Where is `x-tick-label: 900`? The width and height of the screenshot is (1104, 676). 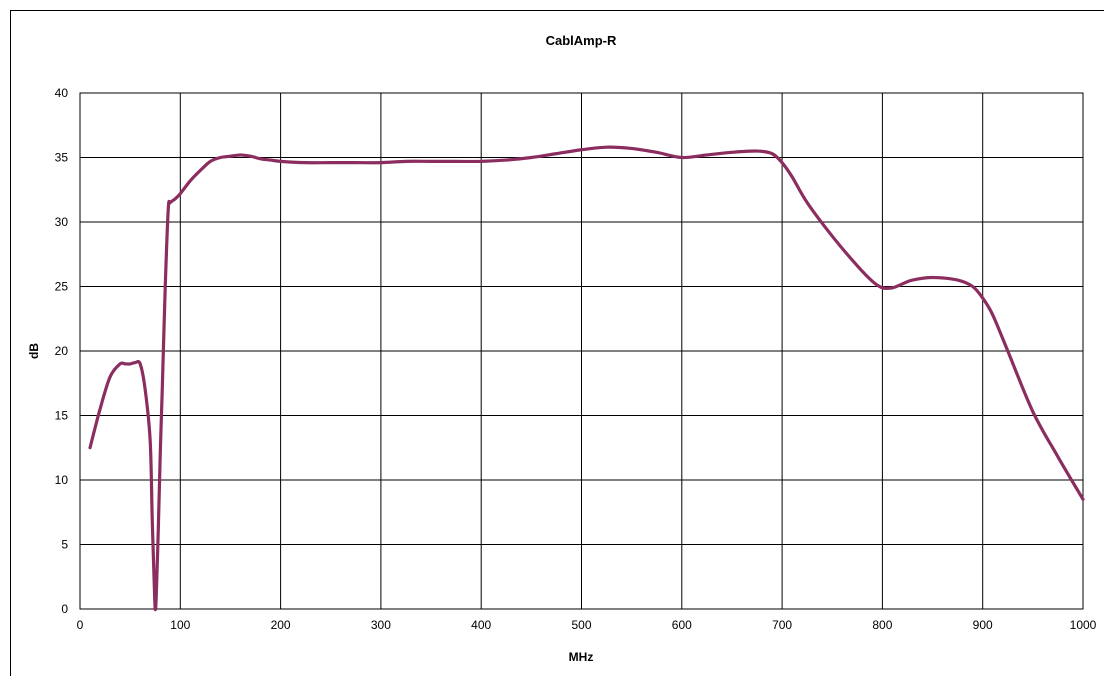
x-tick-label: 900 is located at coordinates (983, 625).